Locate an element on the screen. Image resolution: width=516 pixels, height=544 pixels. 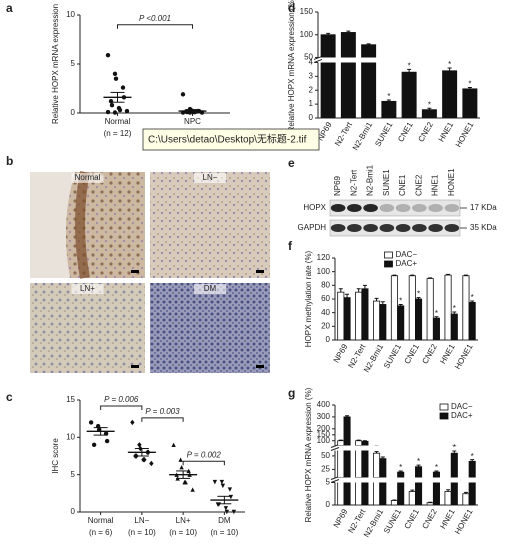
y-axis-label: Relative HOPX mRNA expression is located at coordinates (55, 64).